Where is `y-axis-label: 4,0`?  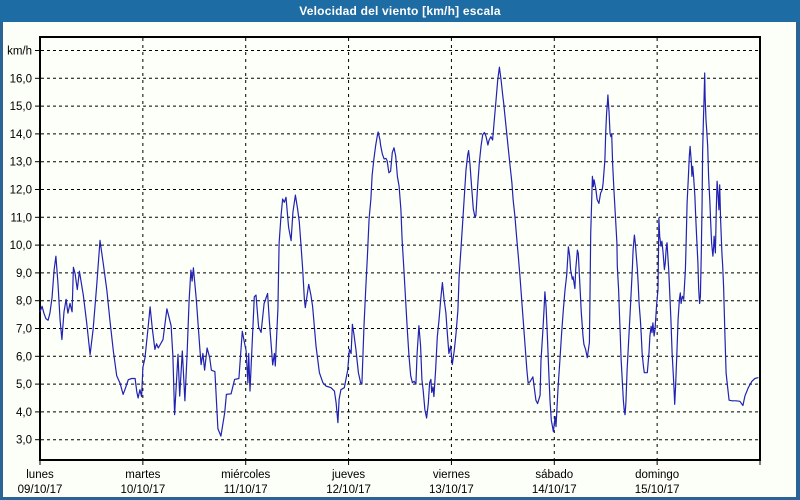
y-axis-label: 4,0 is located at coordinates (24, 413).